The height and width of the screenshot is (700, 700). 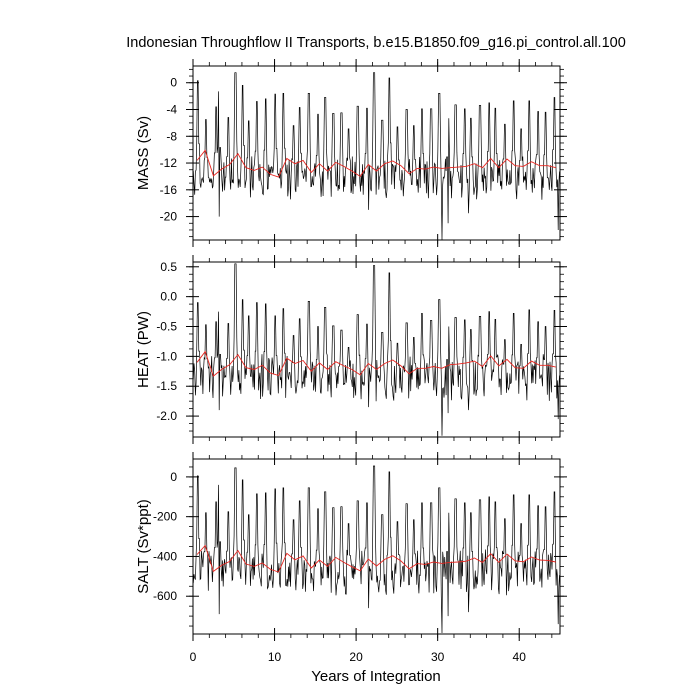 I want to click on x-tick-label: 30, so click(x=438, y=657).